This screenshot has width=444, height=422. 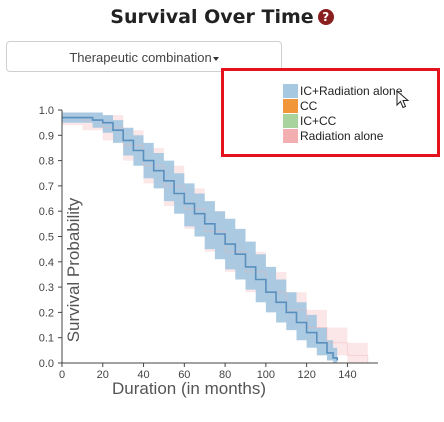 I want to click on y-tick-label: 0.7, so click(x=46, y=187).